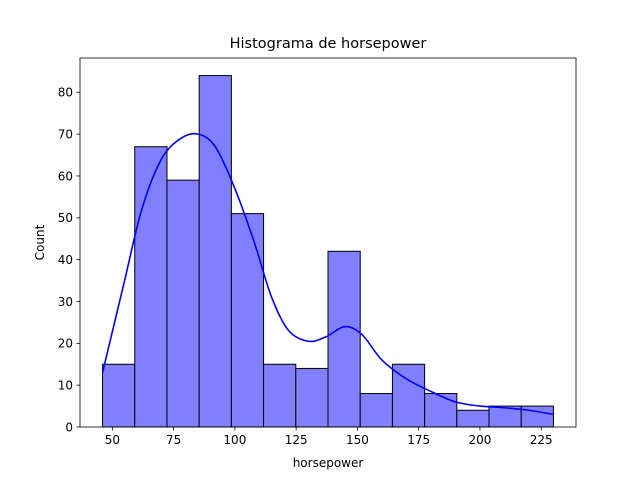  I want to click on chart-title: Histograma de horsepower, so click(328, 44).